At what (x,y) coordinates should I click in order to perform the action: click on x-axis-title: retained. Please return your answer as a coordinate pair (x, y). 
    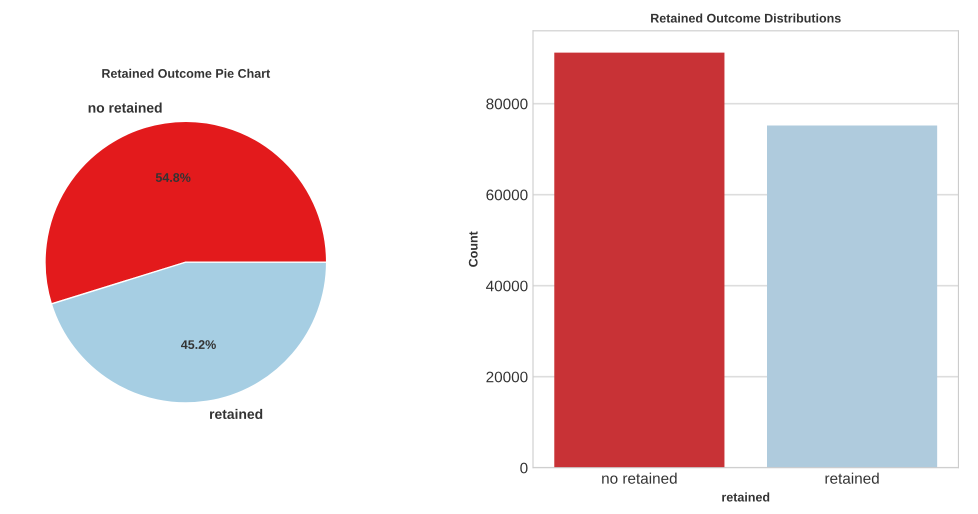
    Looking at the image, I should click on (746, 497).